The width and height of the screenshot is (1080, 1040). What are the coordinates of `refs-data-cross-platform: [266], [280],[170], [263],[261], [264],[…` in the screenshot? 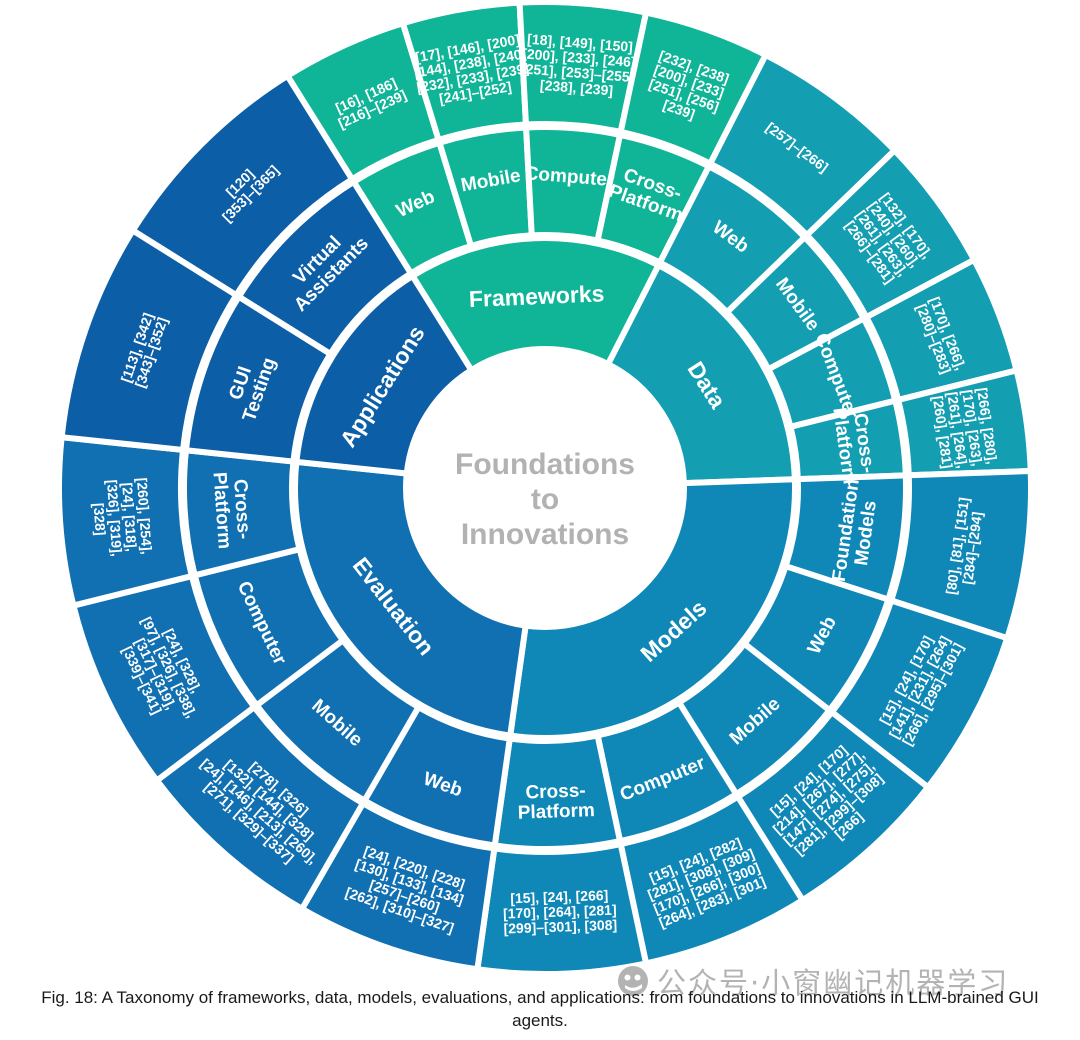 It's located at (964, 429).